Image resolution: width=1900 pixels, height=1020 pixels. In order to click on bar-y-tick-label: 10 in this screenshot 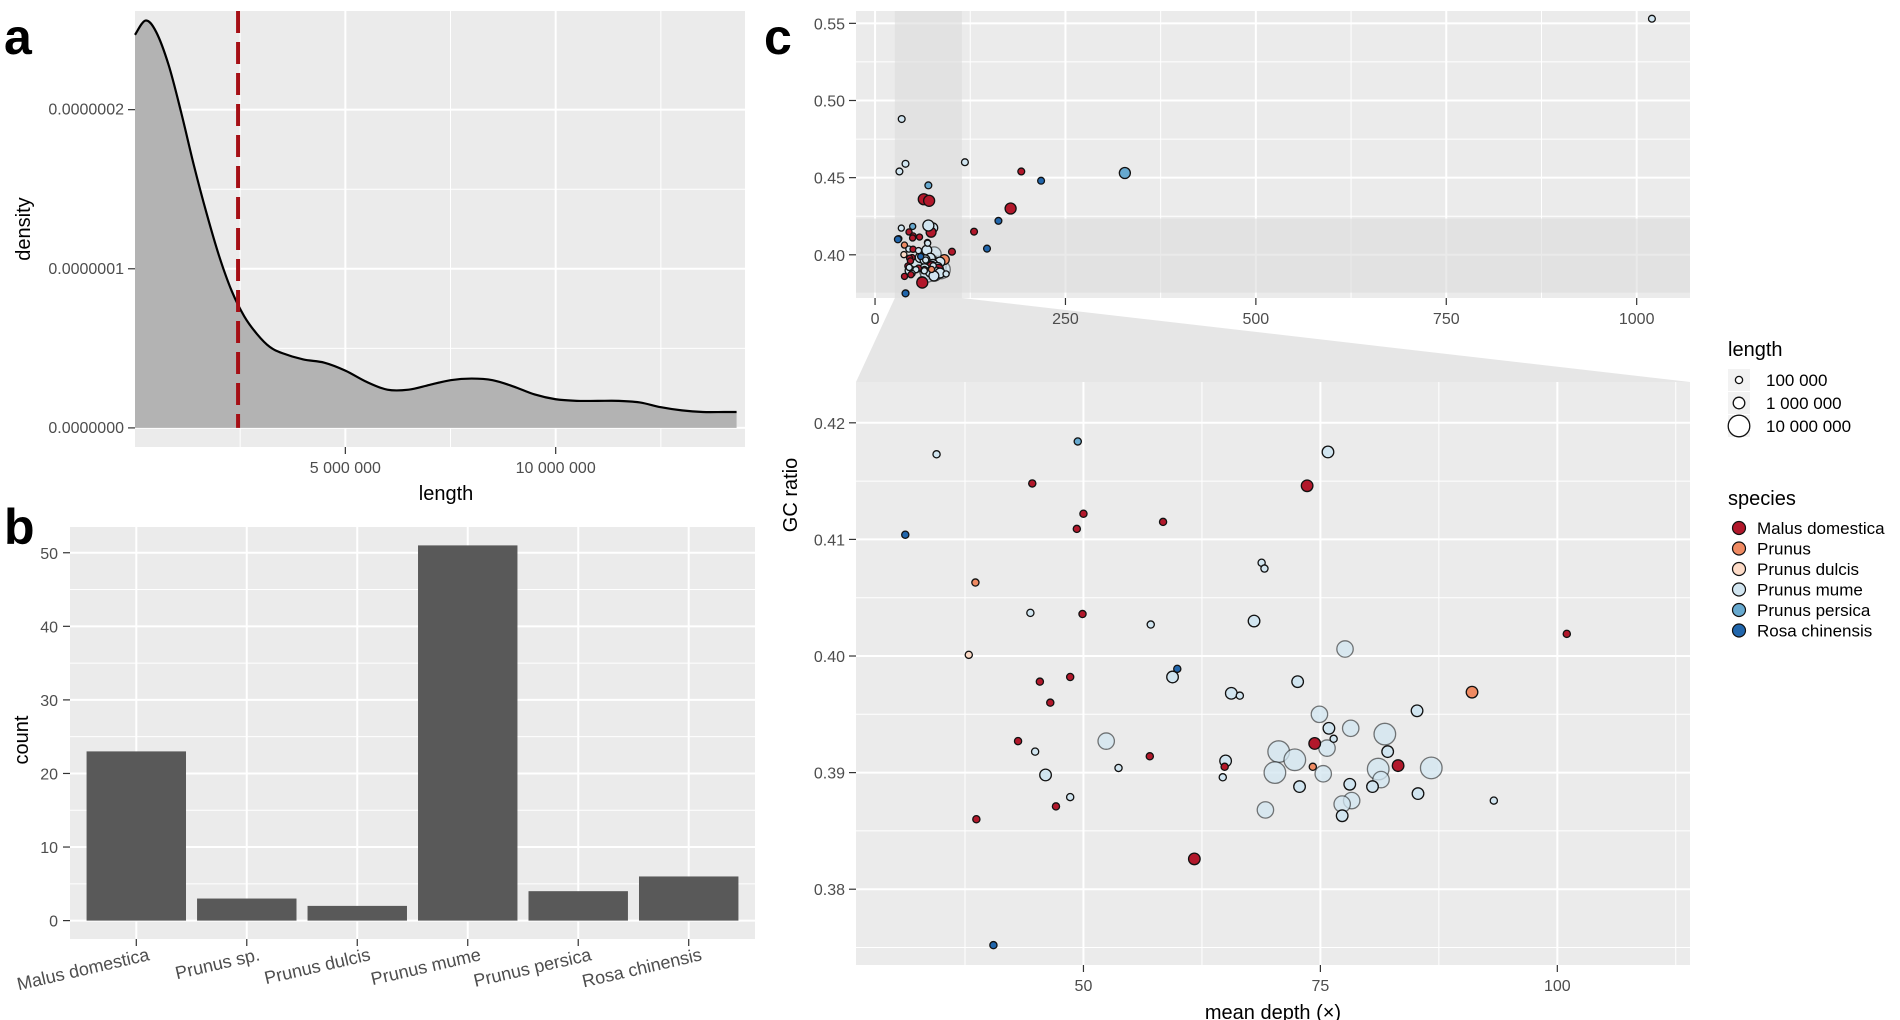, I will do `click(49, 848)`.